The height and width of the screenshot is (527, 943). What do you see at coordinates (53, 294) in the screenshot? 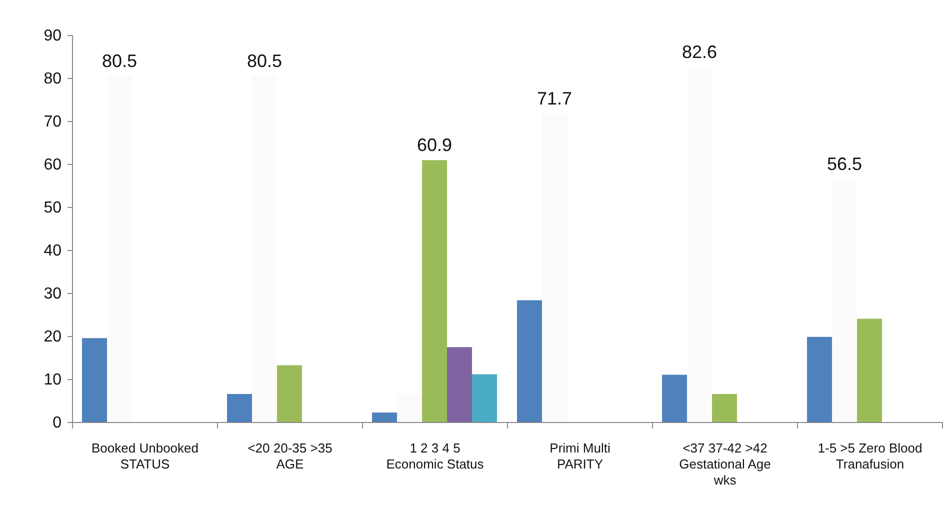
I see `y-tick-label: 30` at bounding box center [53, 294].